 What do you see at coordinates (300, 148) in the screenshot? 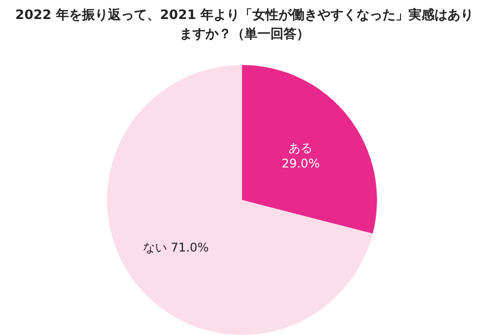
I see `slice-label: ある` at bounding box center [300, 148].